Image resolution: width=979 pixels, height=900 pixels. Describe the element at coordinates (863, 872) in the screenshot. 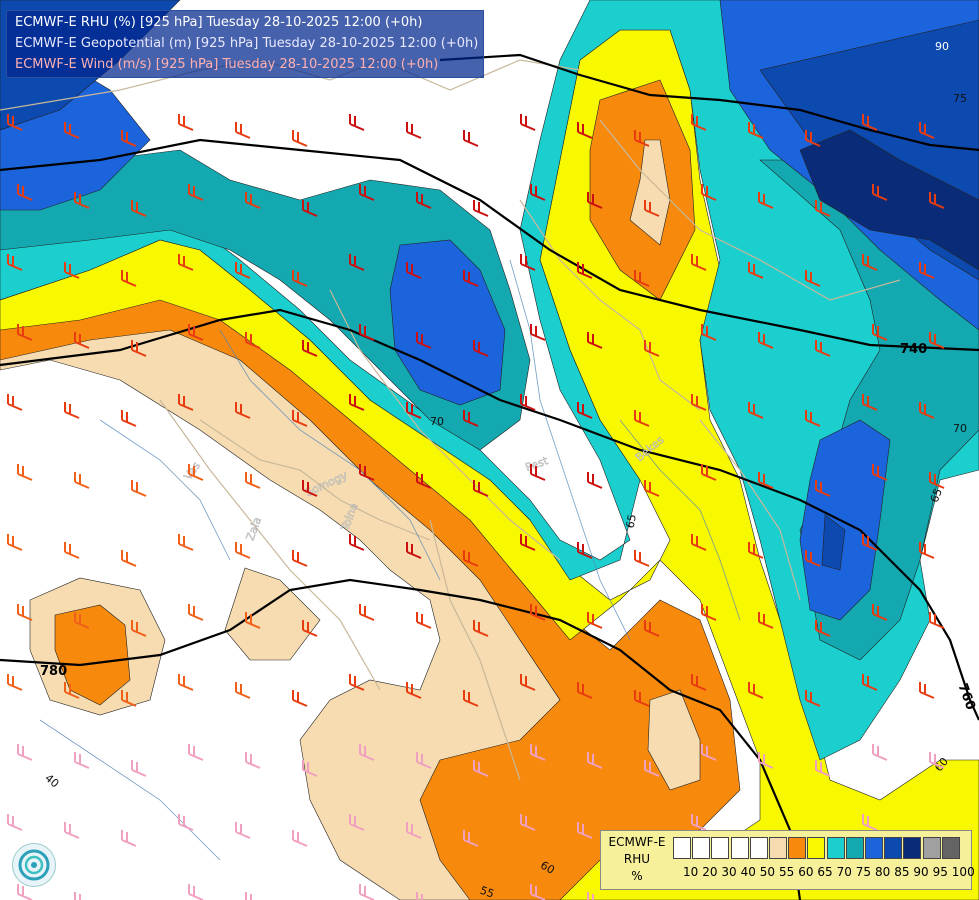

I see `legend-tick-label: 75` at that location.